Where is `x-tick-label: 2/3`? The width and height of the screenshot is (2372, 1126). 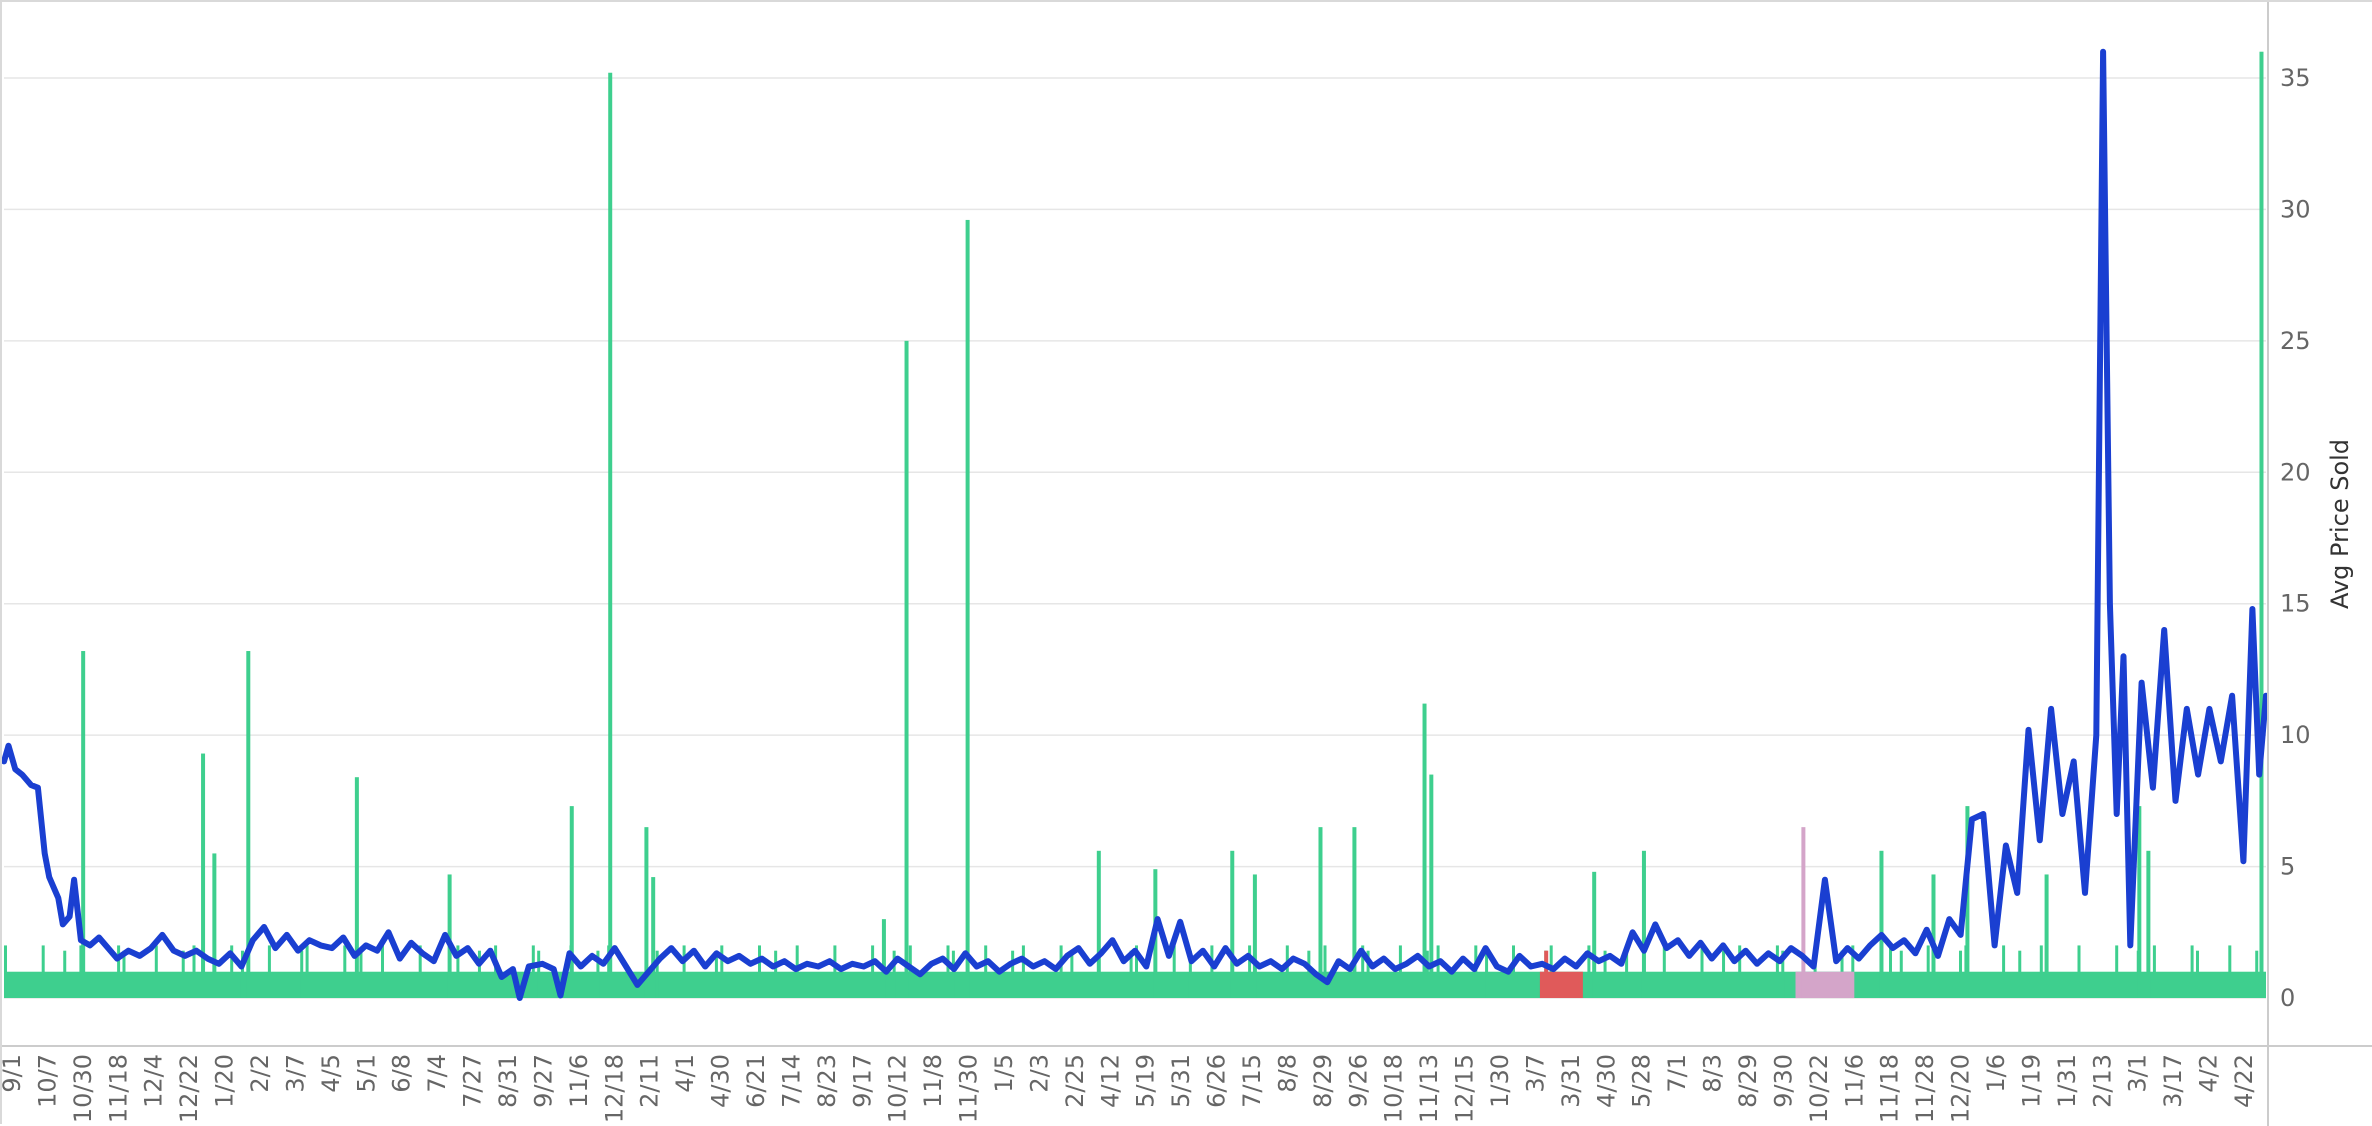
x-tick-label: 2/3 is located at coordinates (1039, 1073).